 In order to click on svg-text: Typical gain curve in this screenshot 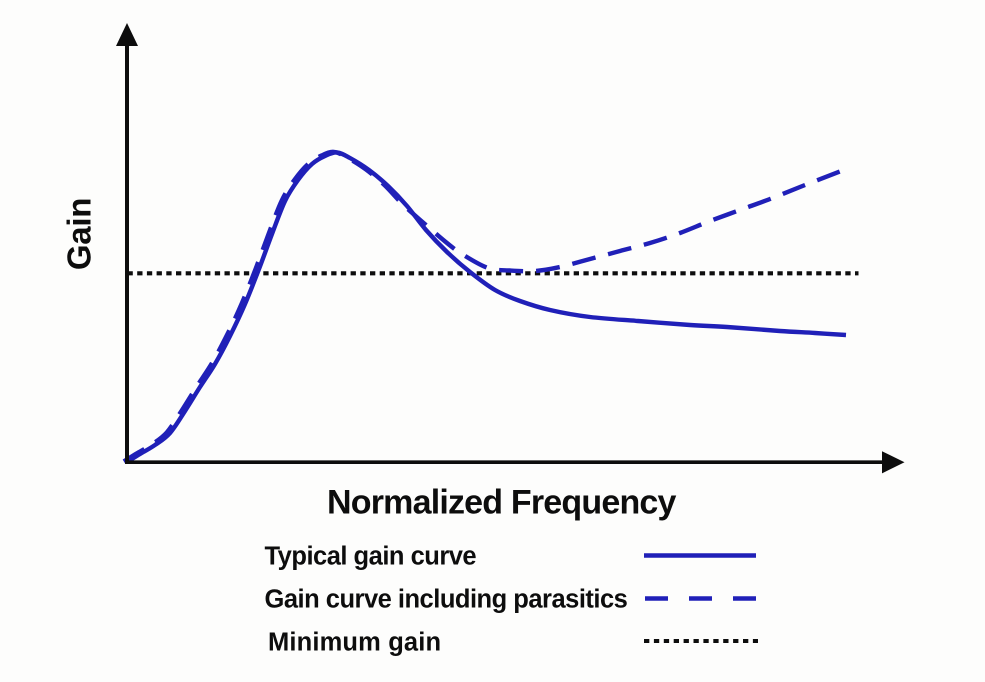, I will do `click(371, 557)`.